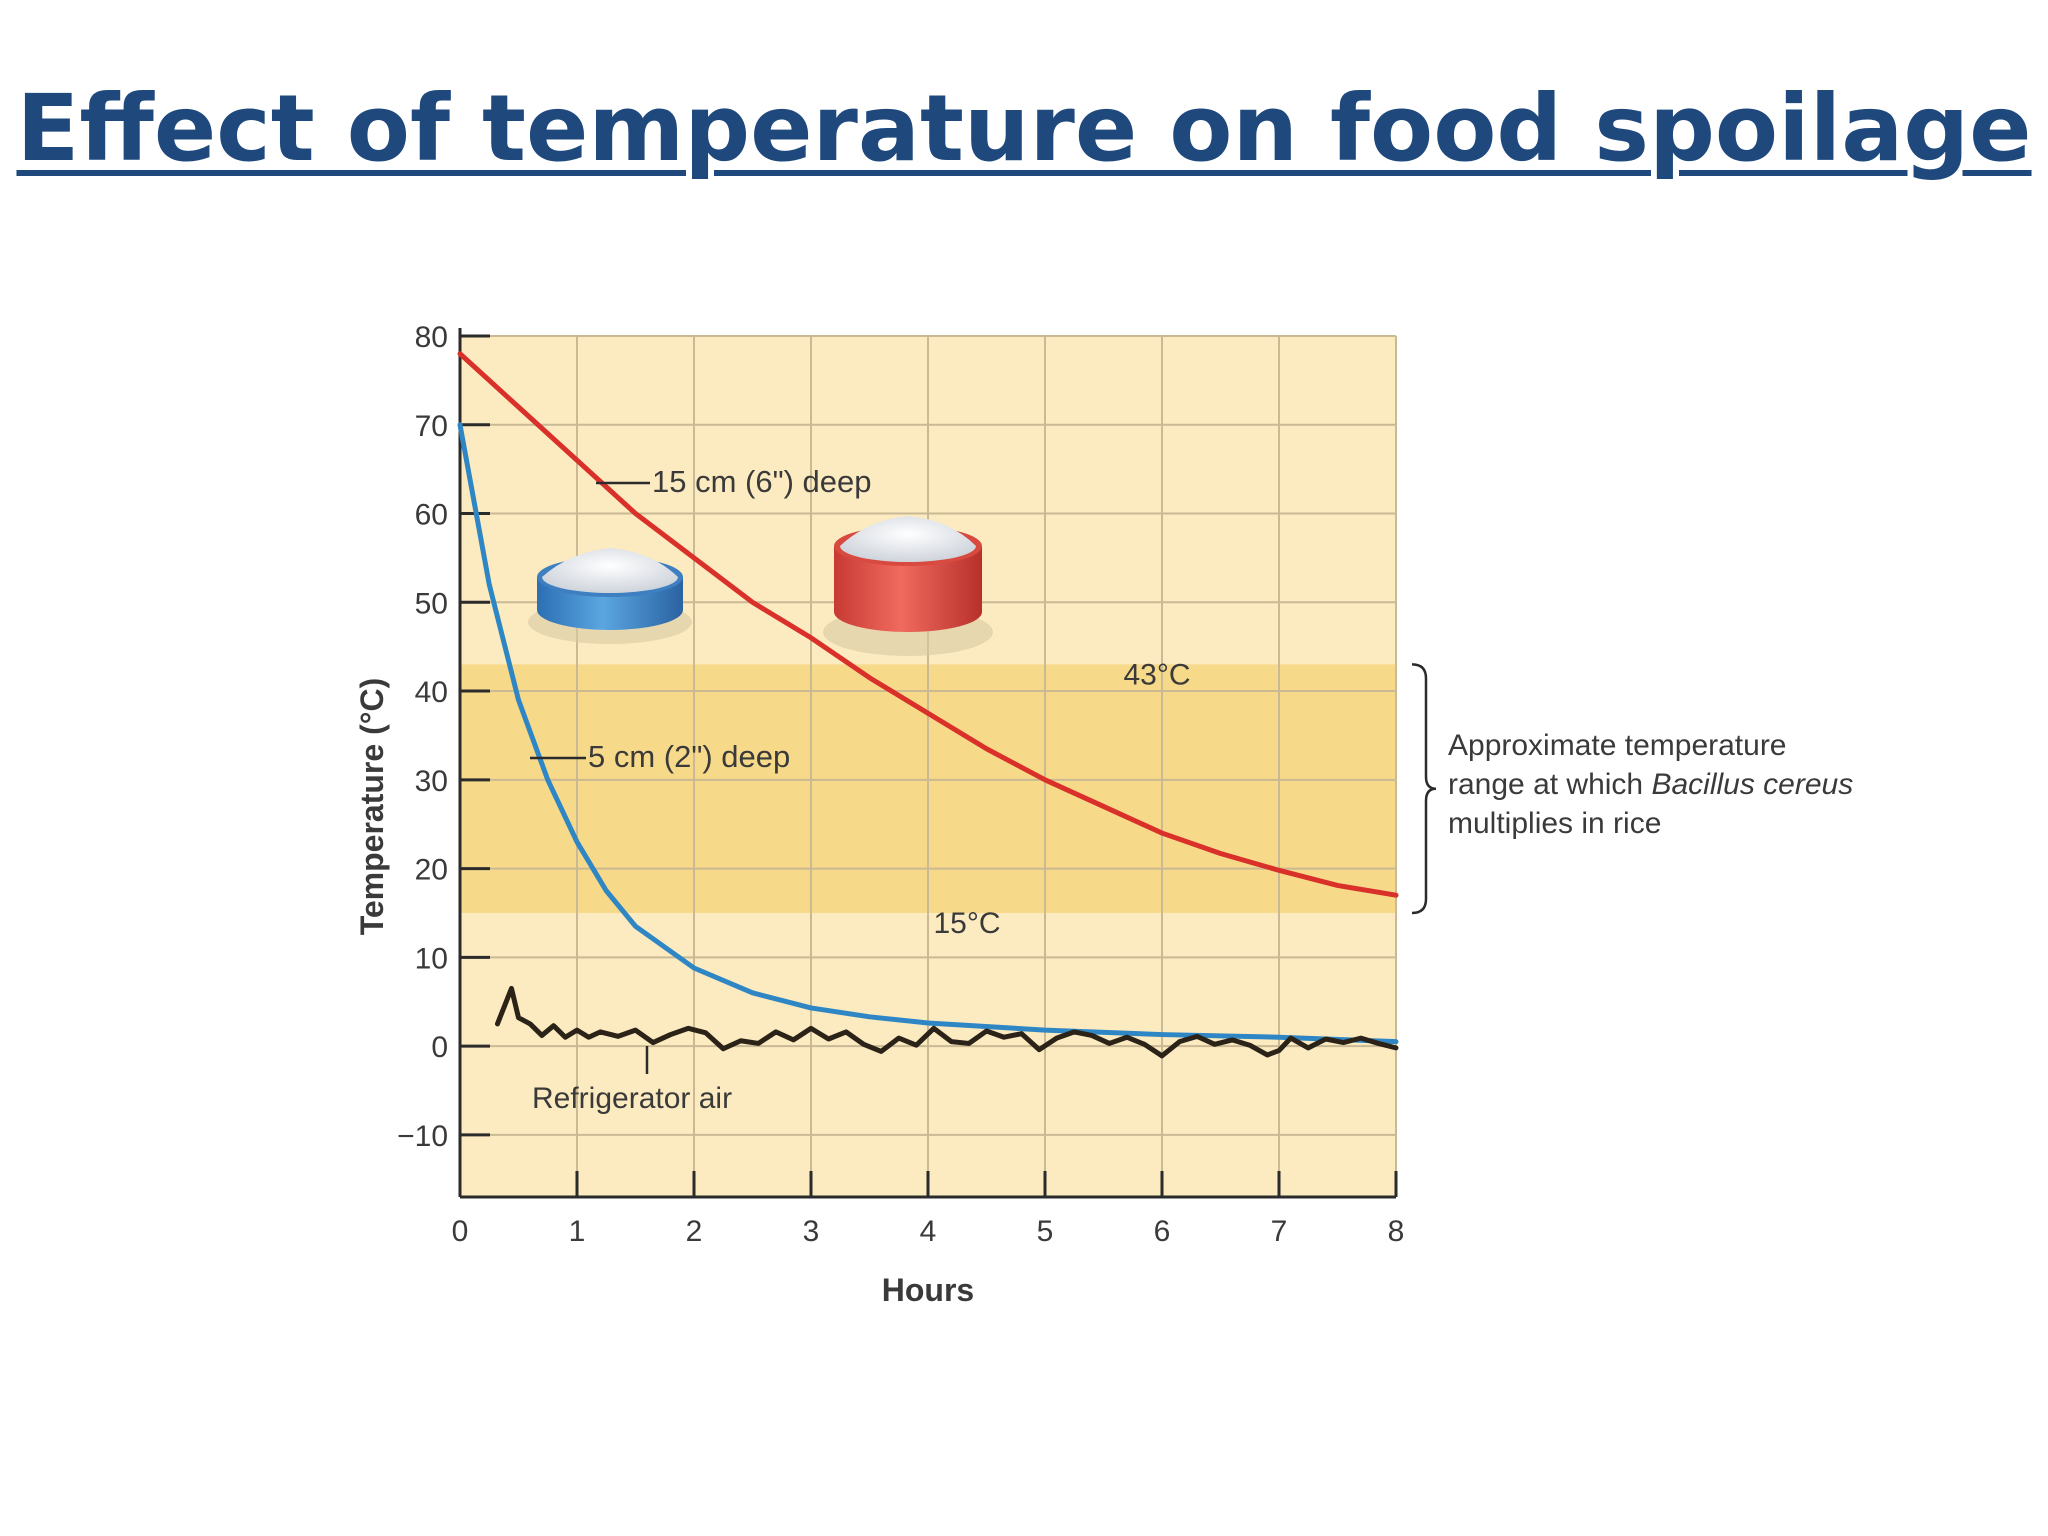 This screenshot has height=1536, width=2048. Describe the element at coordinates (1617, 745) in the screenshot. I see `annotation-line-1: Approximate temperature` at that location.